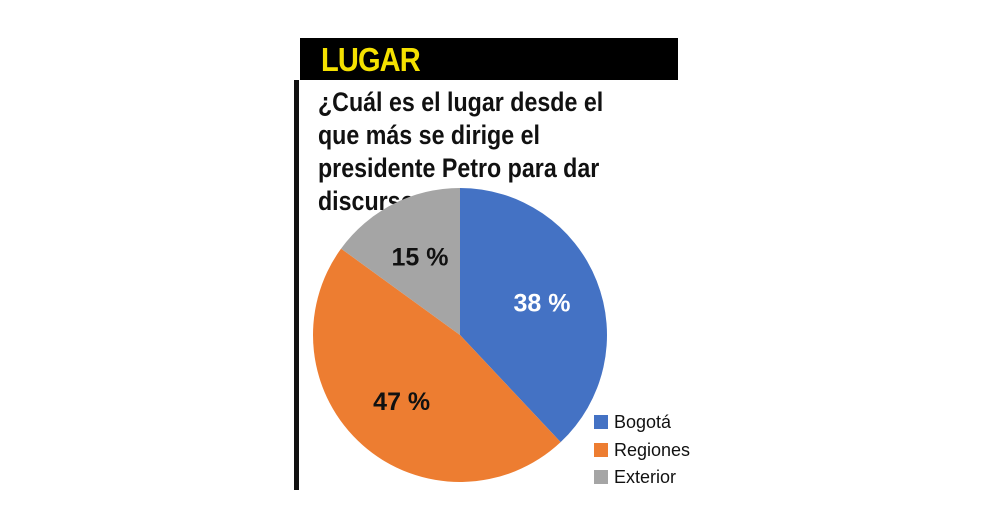 The image size is (1000, 530). Describe the element at coordinates (371, 59) in the screenshot. I see `section-title: LUGAR` at that location.